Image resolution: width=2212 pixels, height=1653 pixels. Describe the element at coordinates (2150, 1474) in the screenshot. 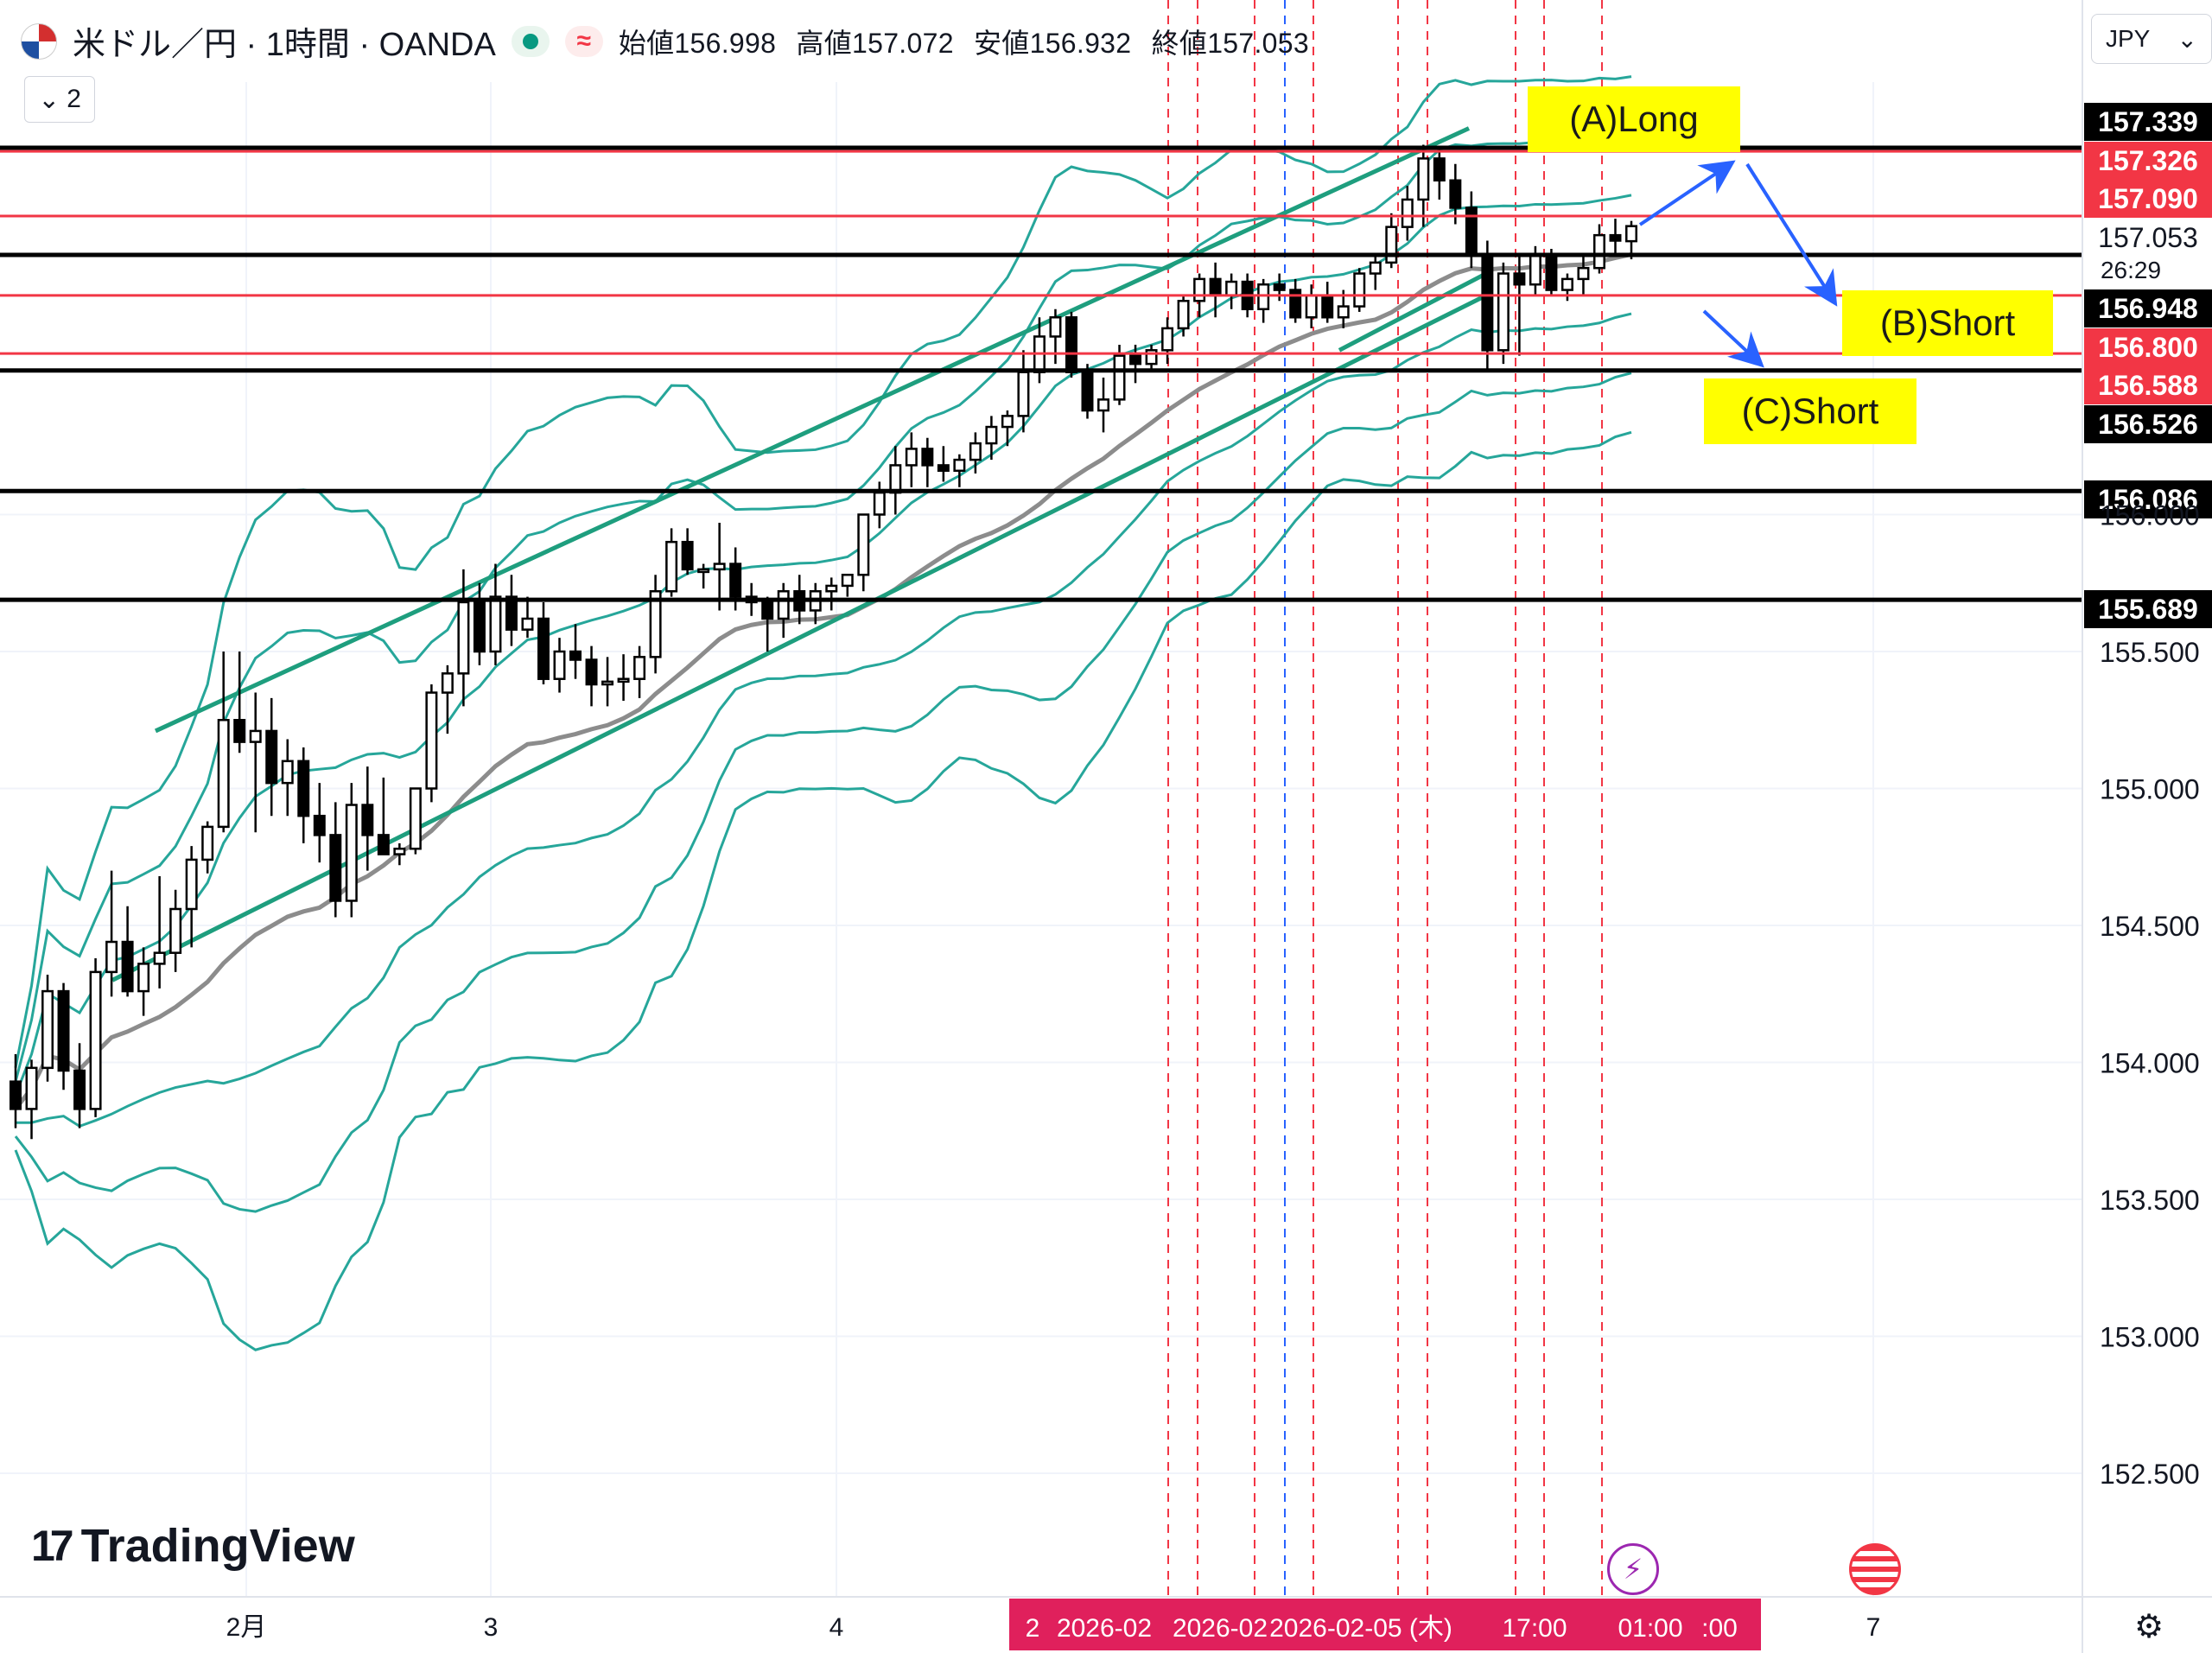

I see `price-tick-label: 152.500` at that location.